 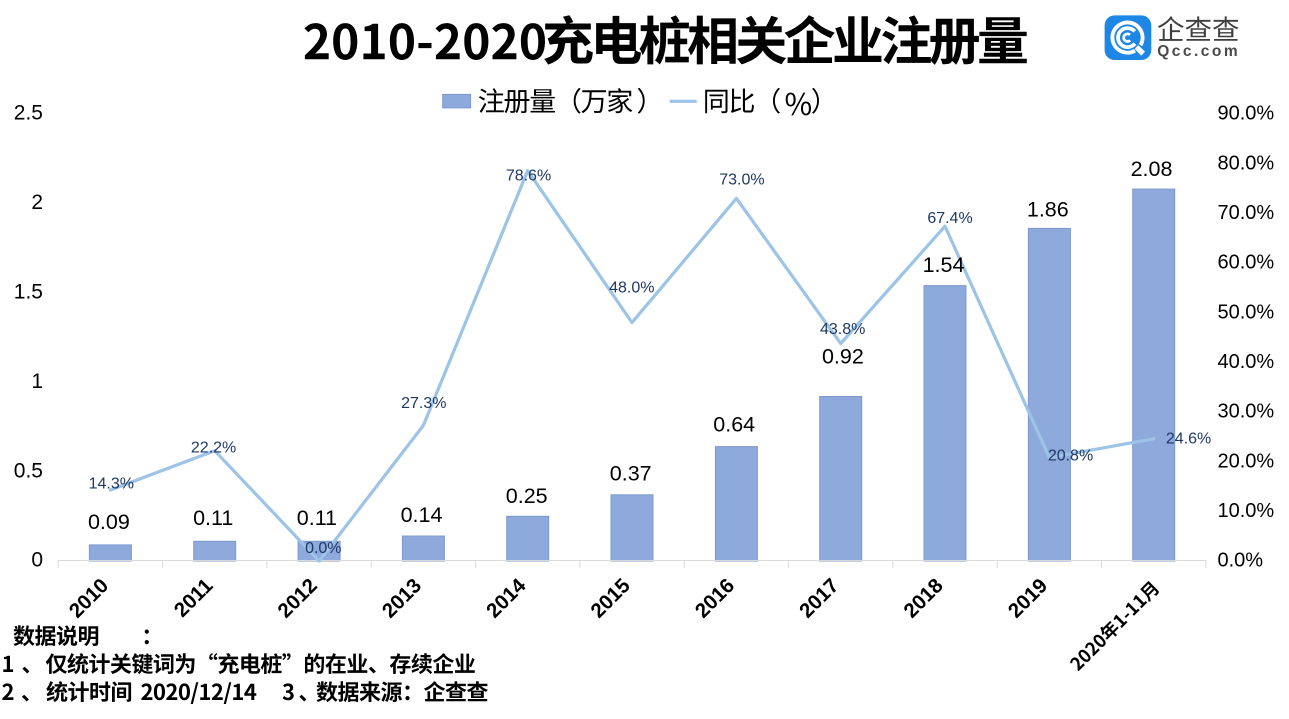 I want to click on svg-text: 10.0%, so click(x=1246, y=511).